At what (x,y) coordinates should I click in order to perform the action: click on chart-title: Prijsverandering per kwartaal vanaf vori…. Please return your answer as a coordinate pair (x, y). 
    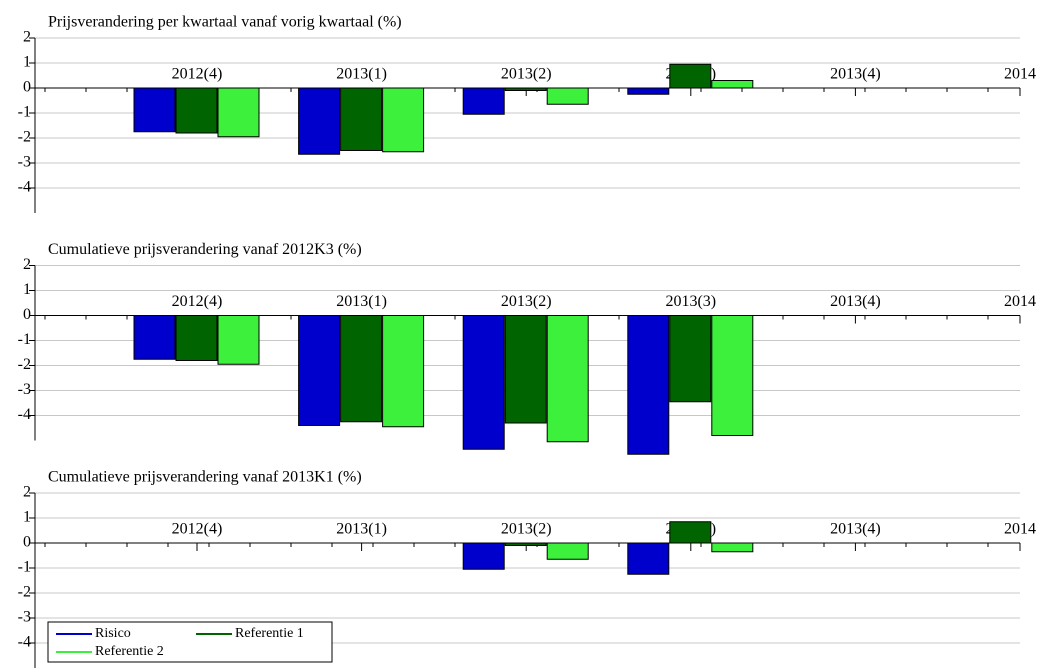
    Looking at the image, I should click on (225, 22).